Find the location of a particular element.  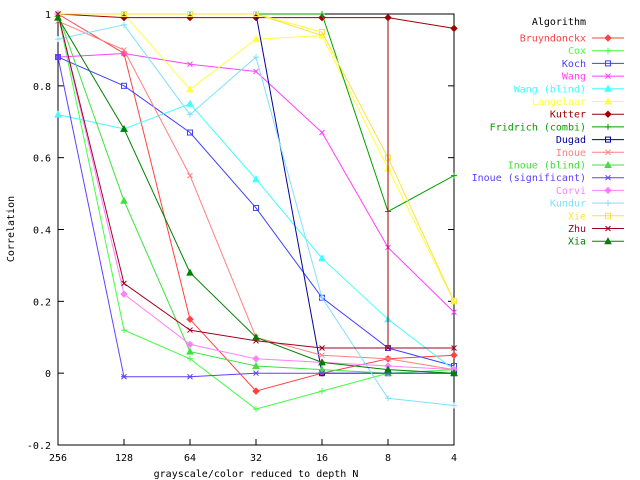

legend-item-wang-blind: Wang (blind) is located at coordinates (569, 89).